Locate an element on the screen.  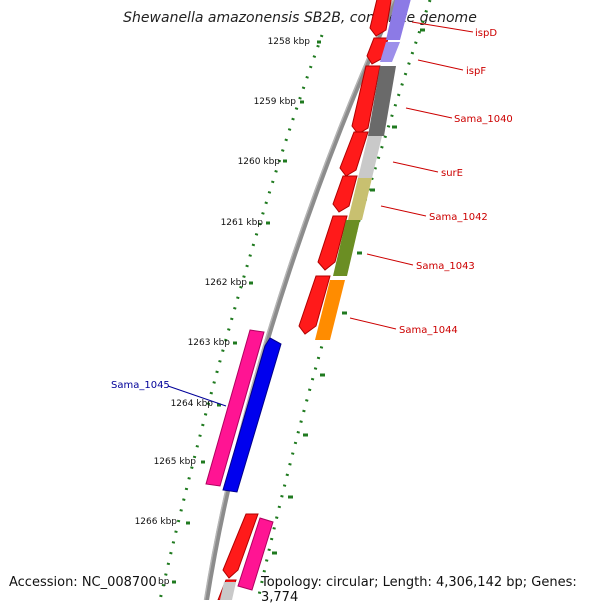
tick-label: 1262 is located at coordinates (216, 283).